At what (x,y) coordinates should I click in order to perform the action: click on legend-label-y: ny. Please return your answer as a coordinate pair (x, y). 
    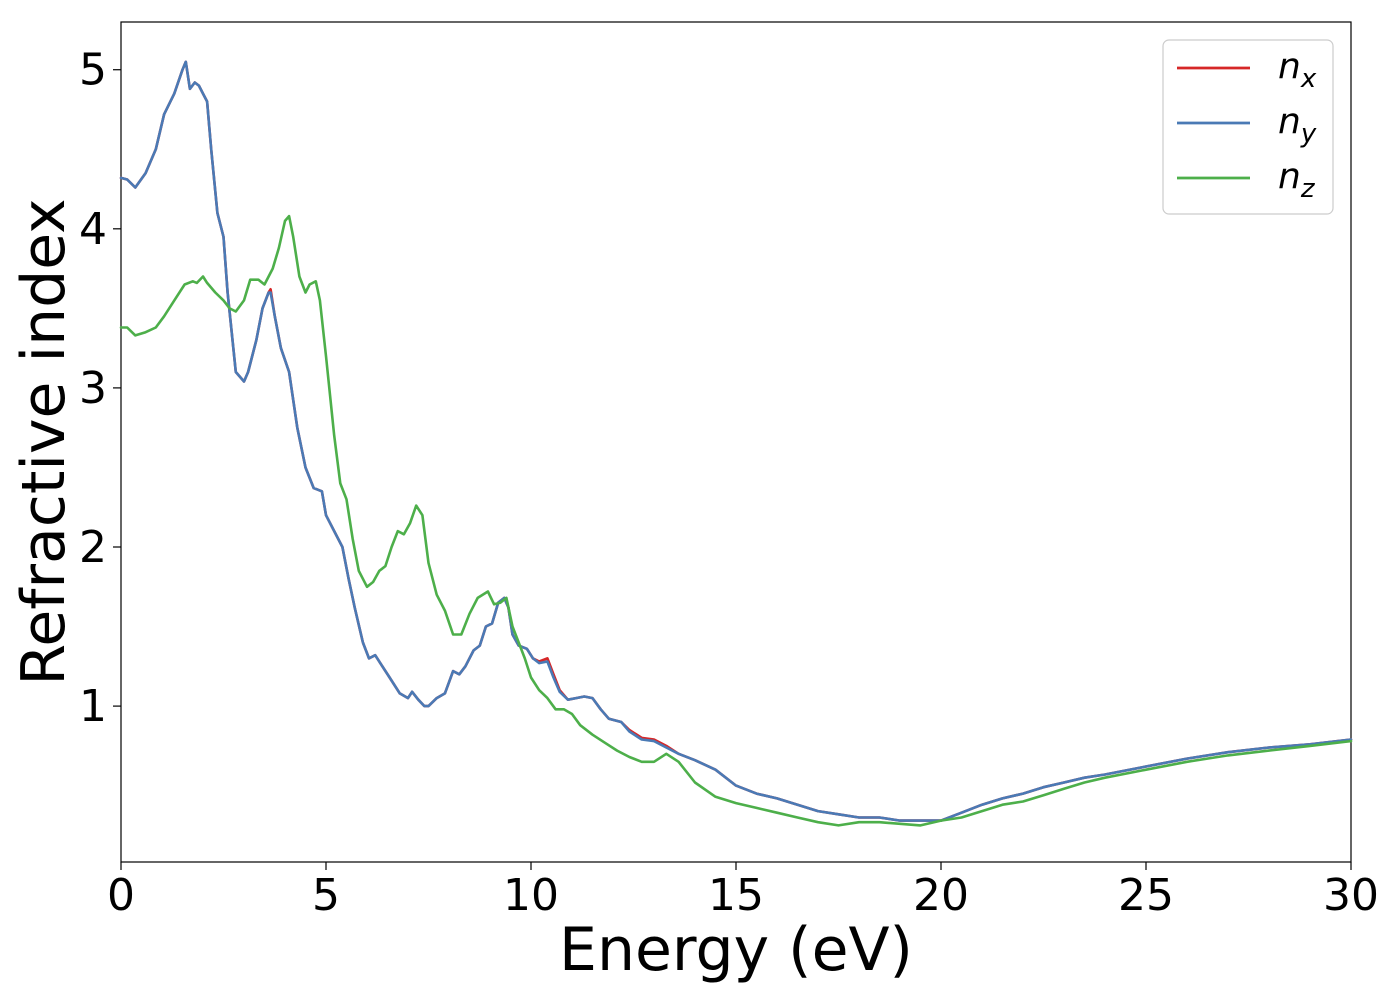
    Looking at the image, I should click on (1297, 125).